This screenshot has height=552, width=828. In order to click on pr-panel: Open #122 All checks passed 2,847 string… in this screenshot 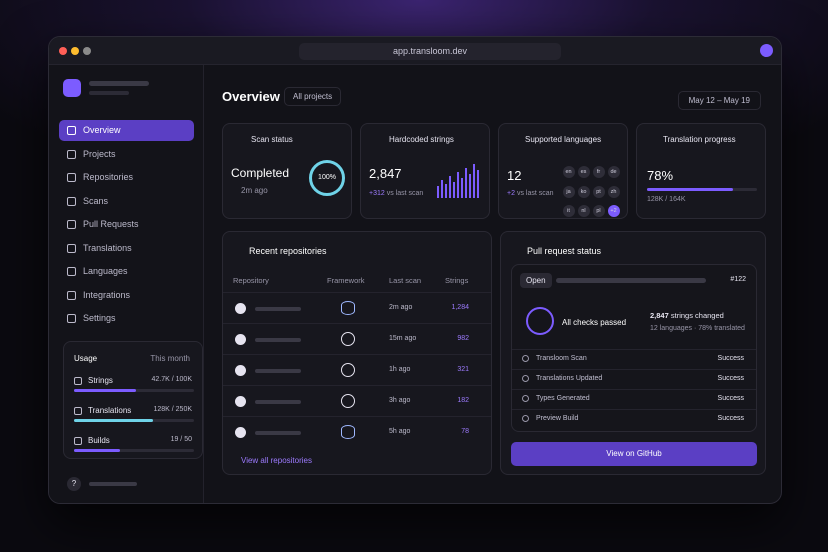, I will do `click(634, 348)`.